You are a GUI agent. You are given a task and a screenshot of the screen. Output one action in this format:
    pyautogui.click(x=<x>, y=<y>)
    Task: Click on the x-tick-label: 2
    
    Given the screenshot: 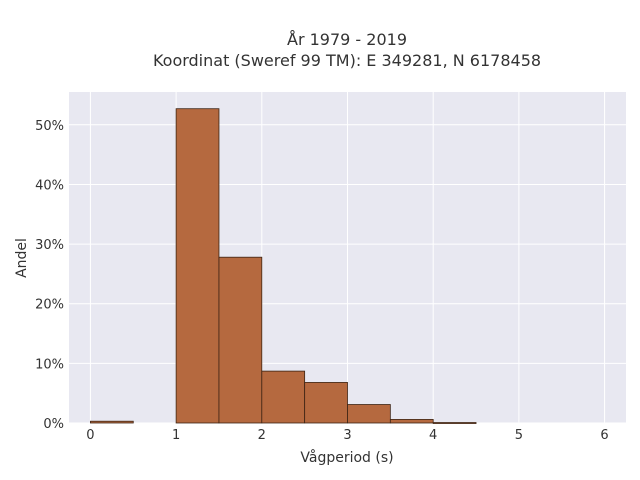 What is the action you would take?
    pyautogui.click(x=262, y=435)
    